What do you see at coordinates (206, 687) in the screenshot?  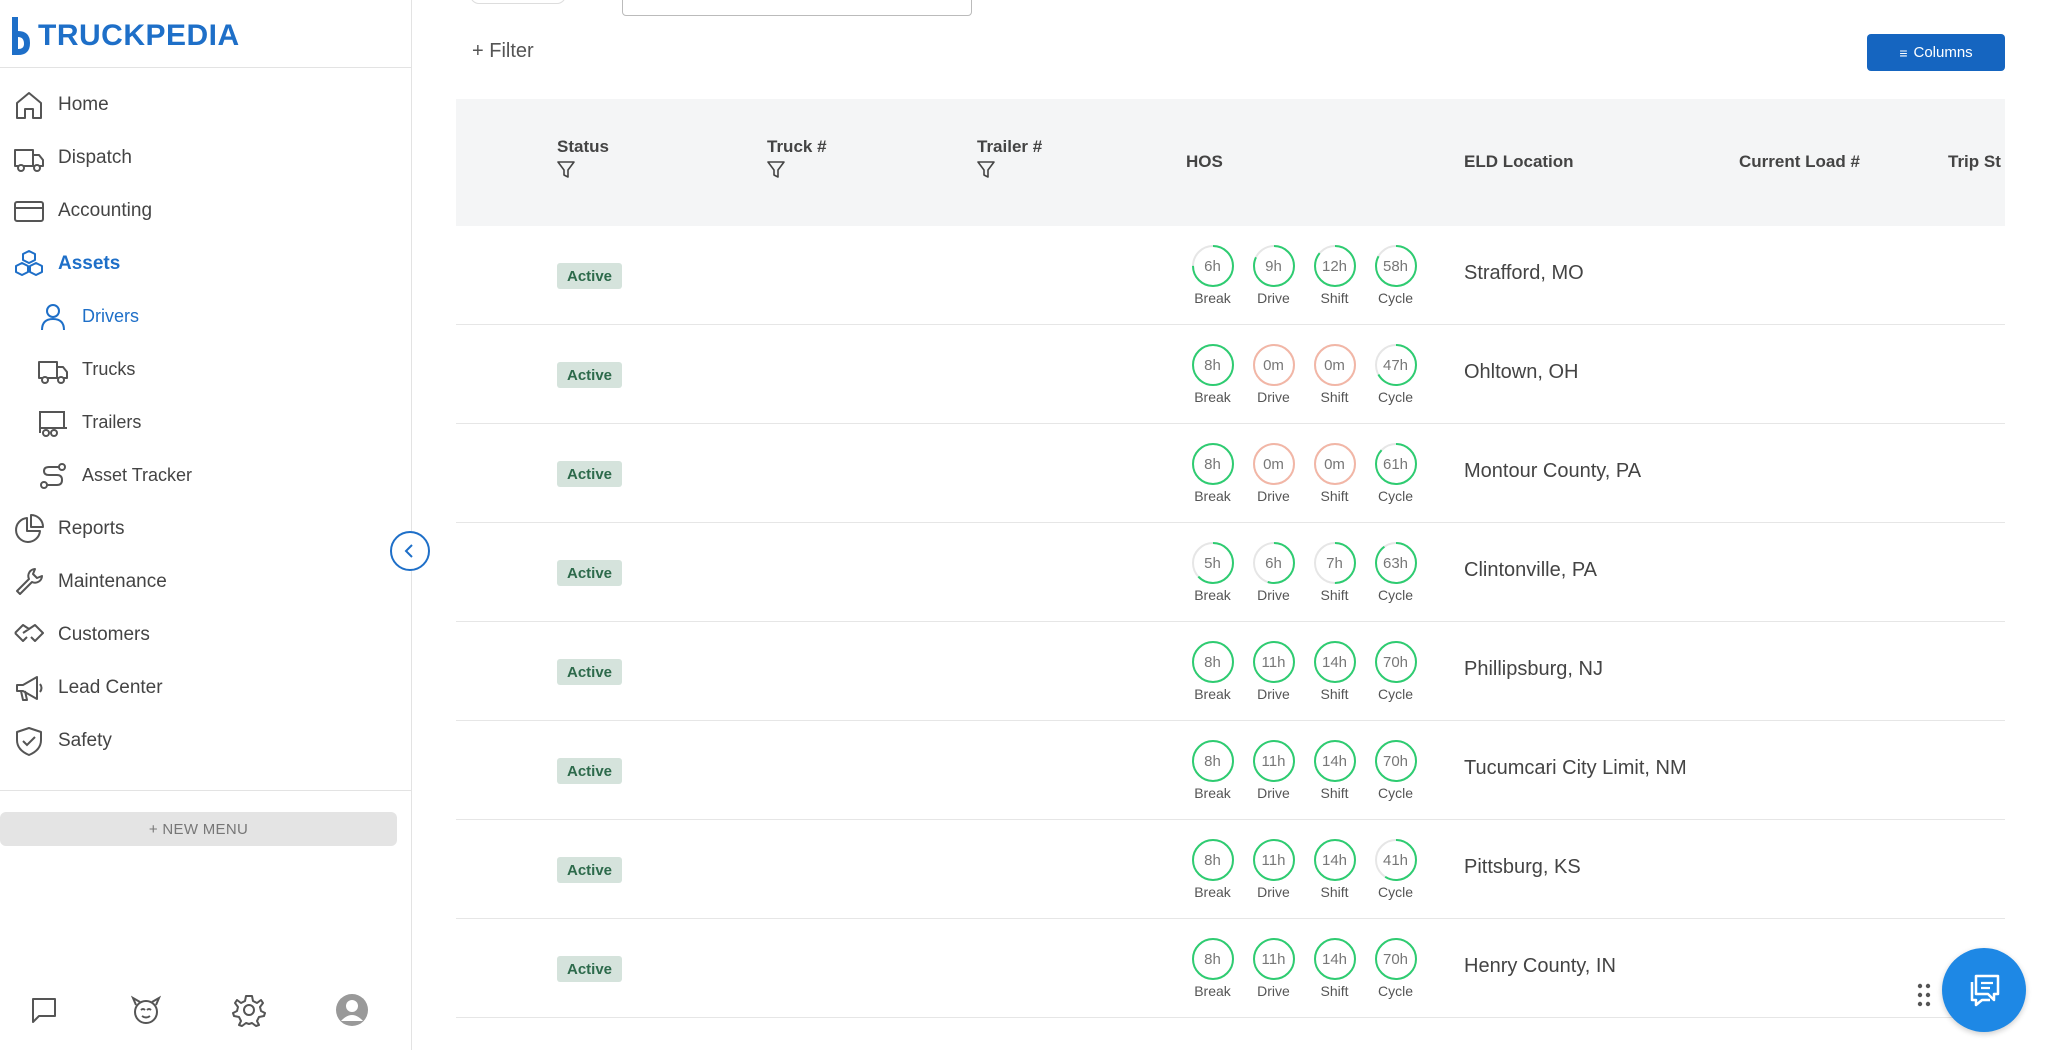 I see `sidebar-item-lead-center: Lead Center` at bounding box center [206, 687].